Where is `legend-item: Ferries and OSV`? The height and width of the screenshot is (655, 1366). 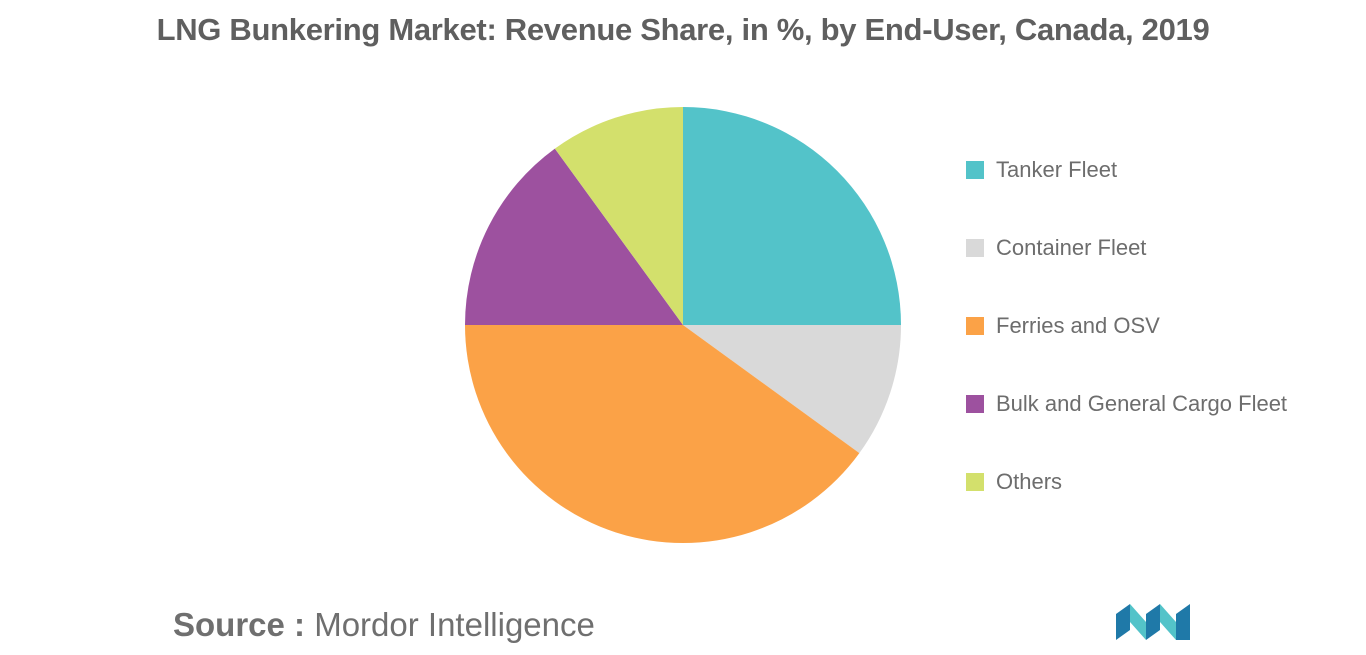 legend-item: Ferries and OSV is located at coordinates (1063, 326).